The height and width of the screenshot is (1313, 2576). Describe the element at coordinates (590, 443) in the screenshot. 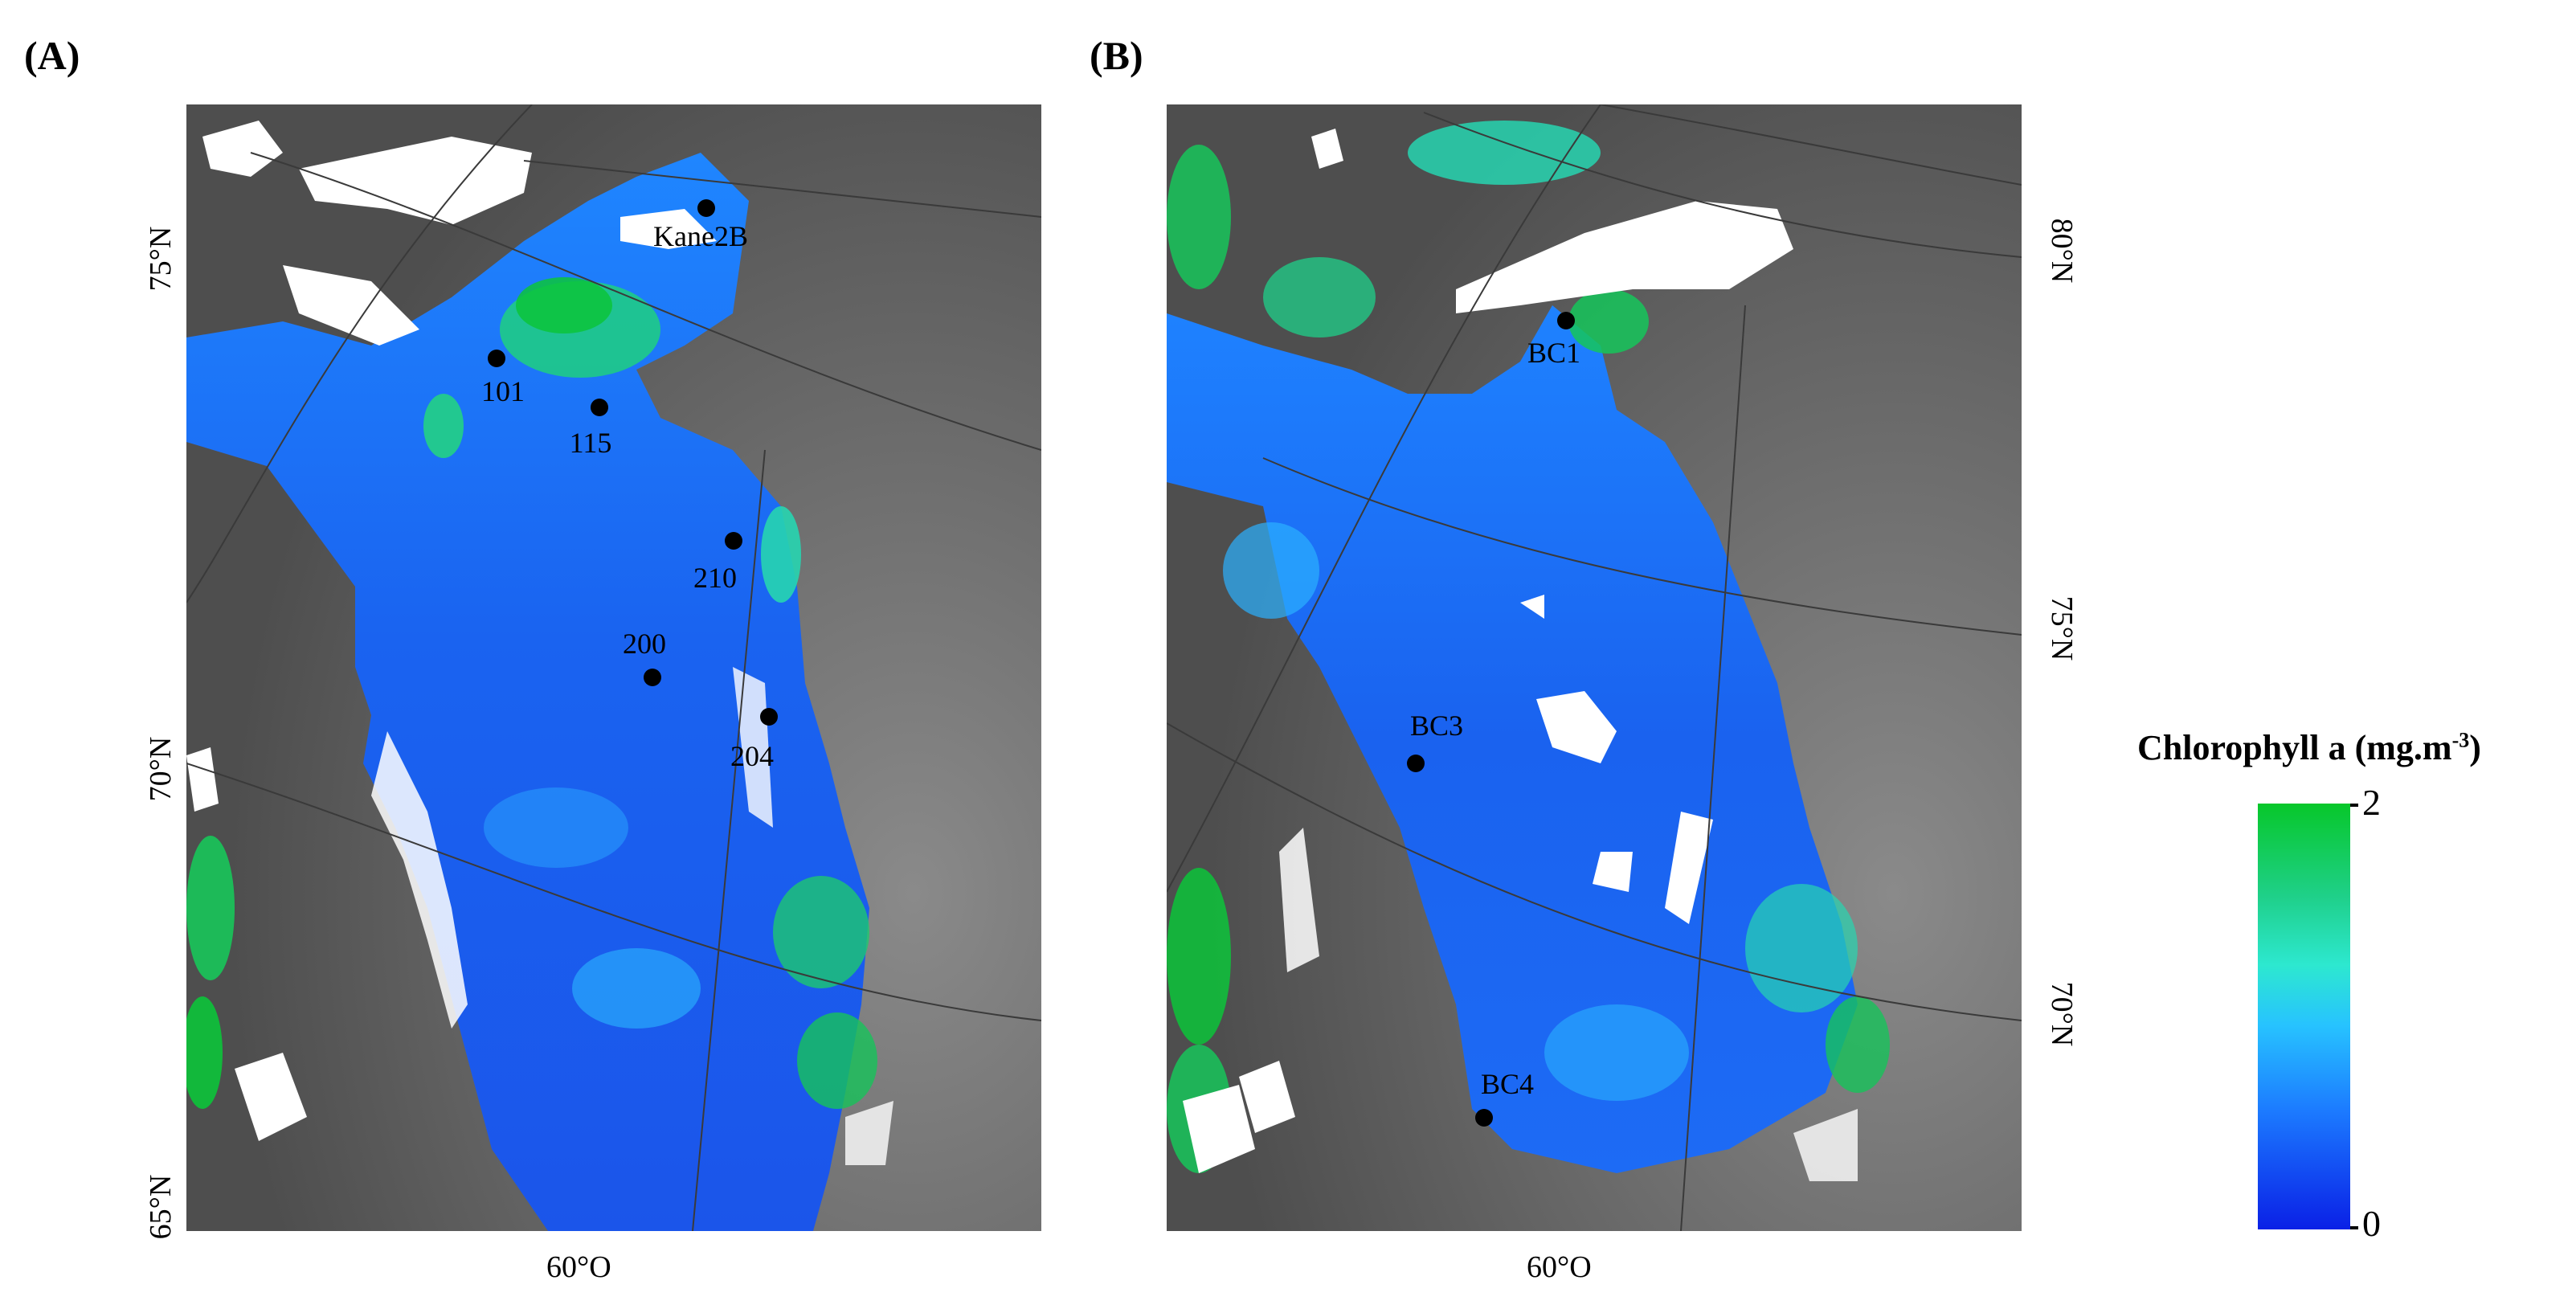

I see `station-label-115: 115` at that location.